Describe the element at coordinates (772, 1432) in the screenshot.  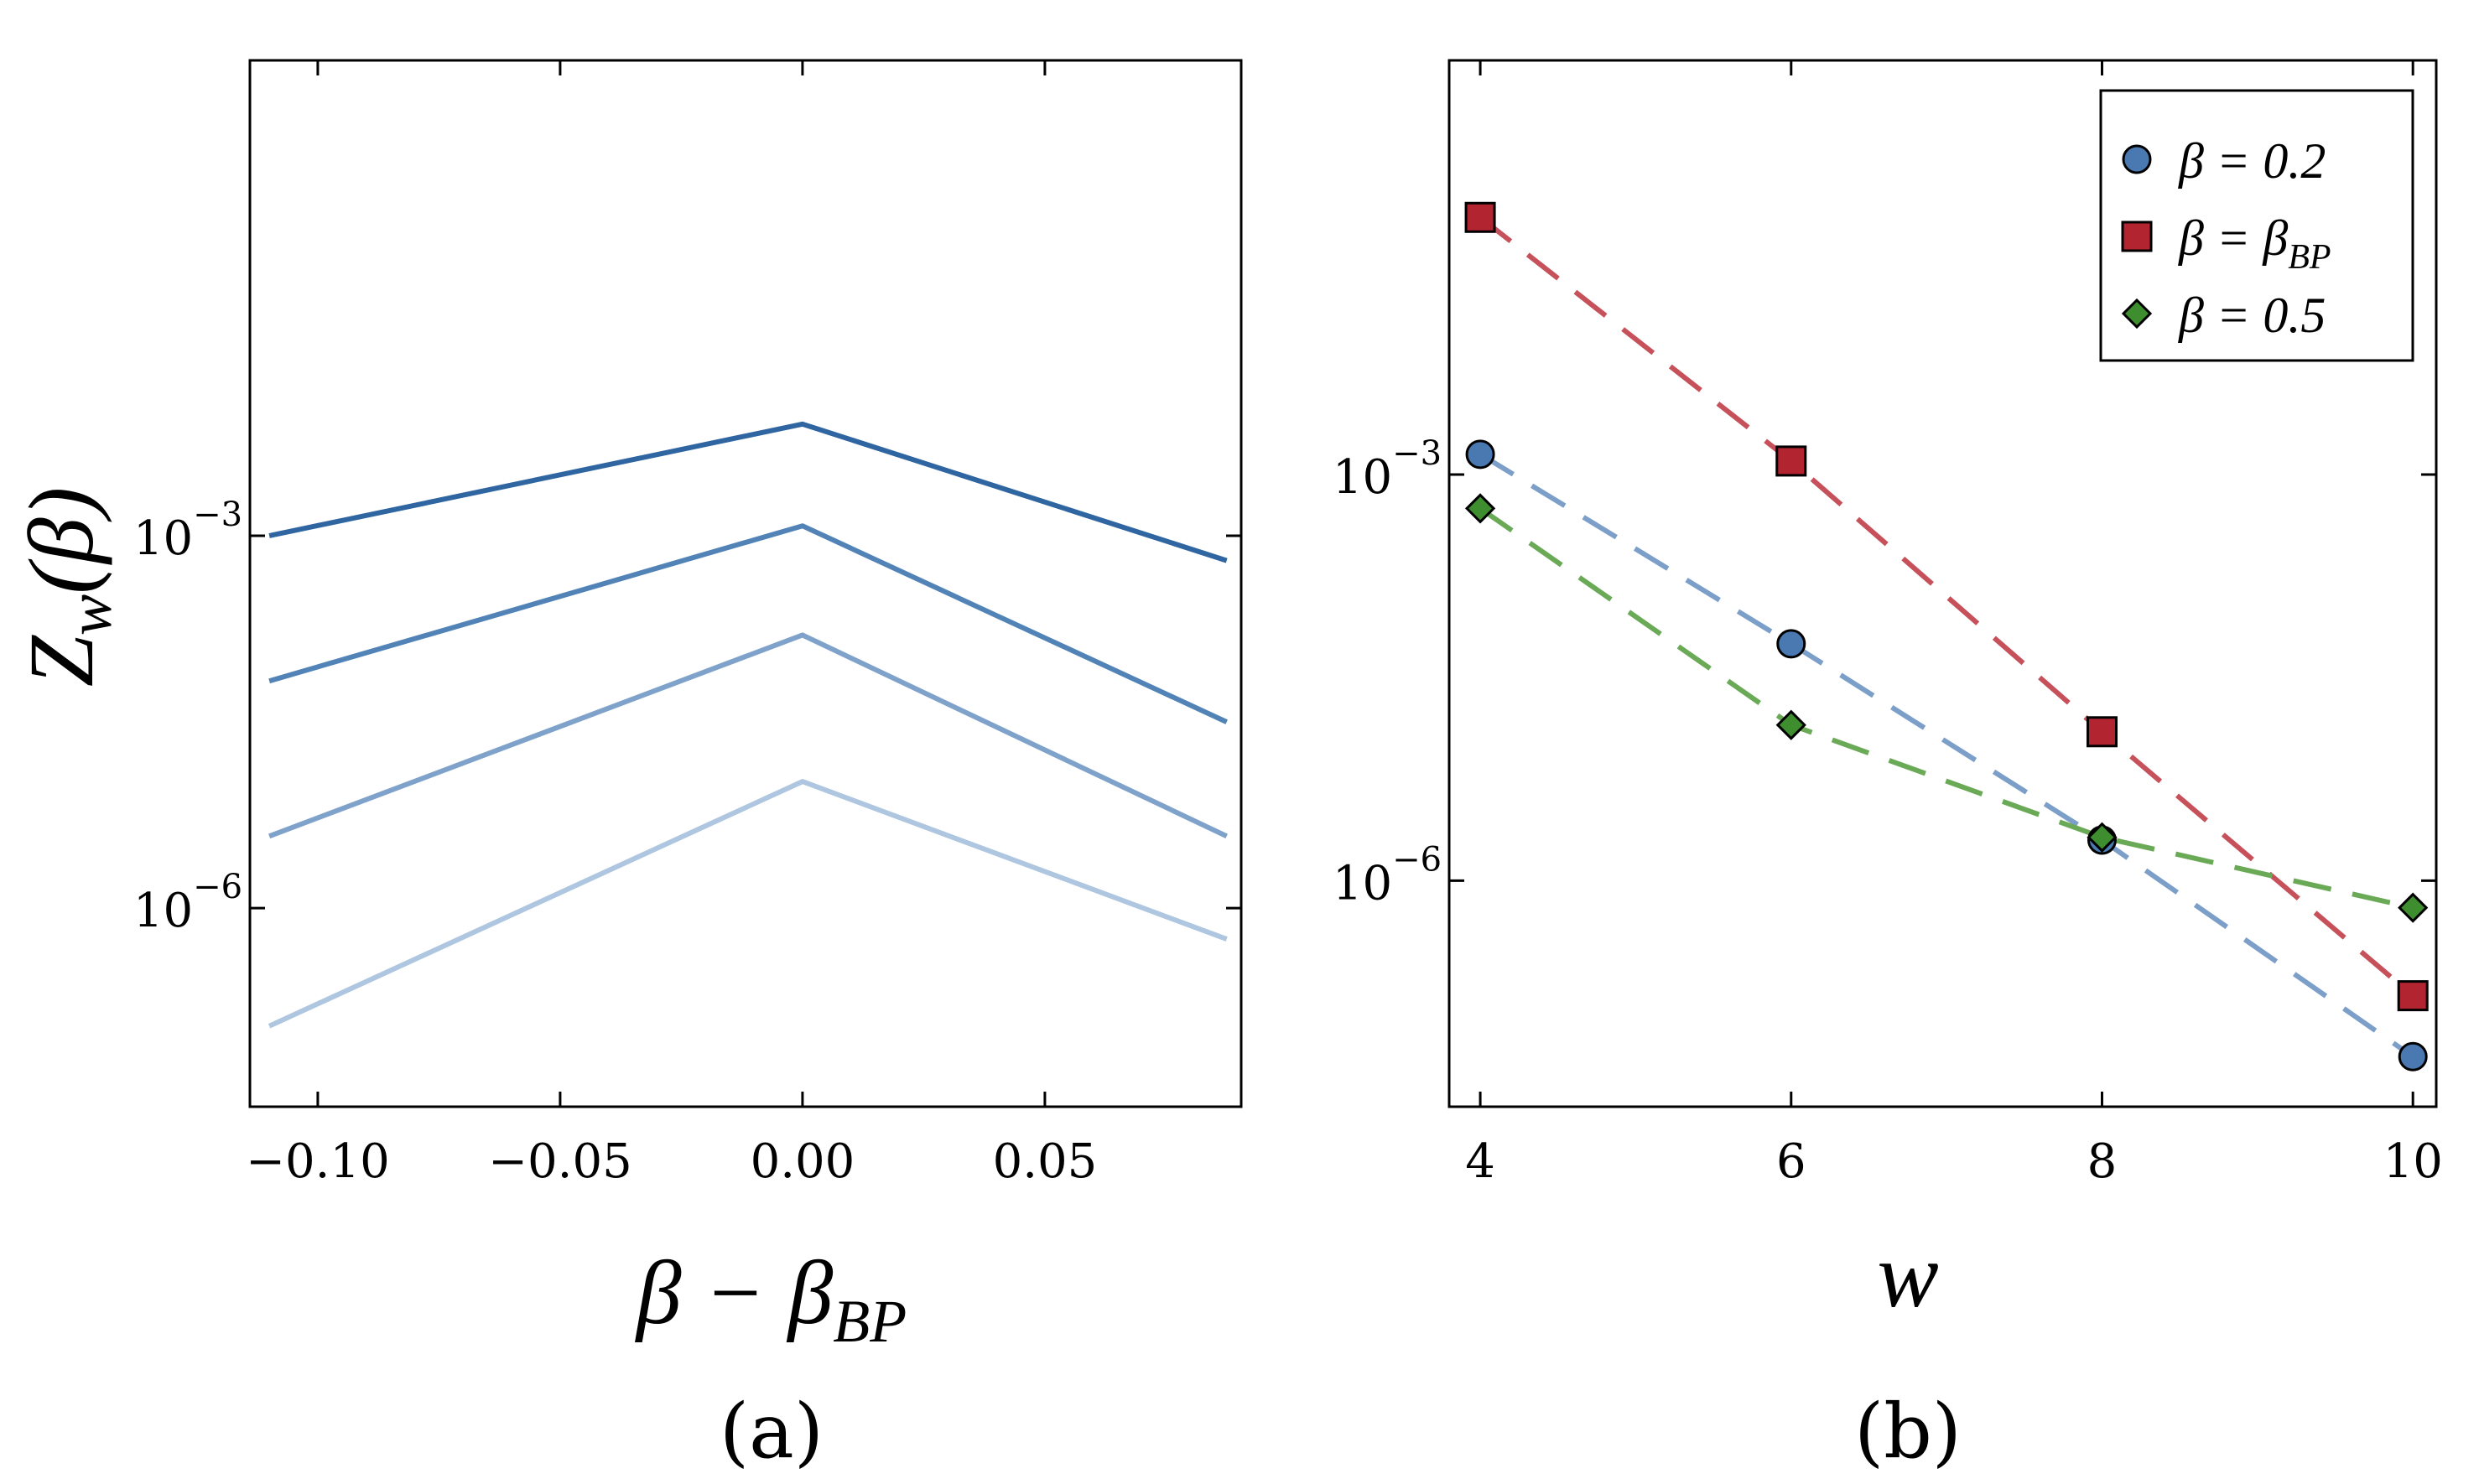
I see `panel-a-label: (a)` at that location.